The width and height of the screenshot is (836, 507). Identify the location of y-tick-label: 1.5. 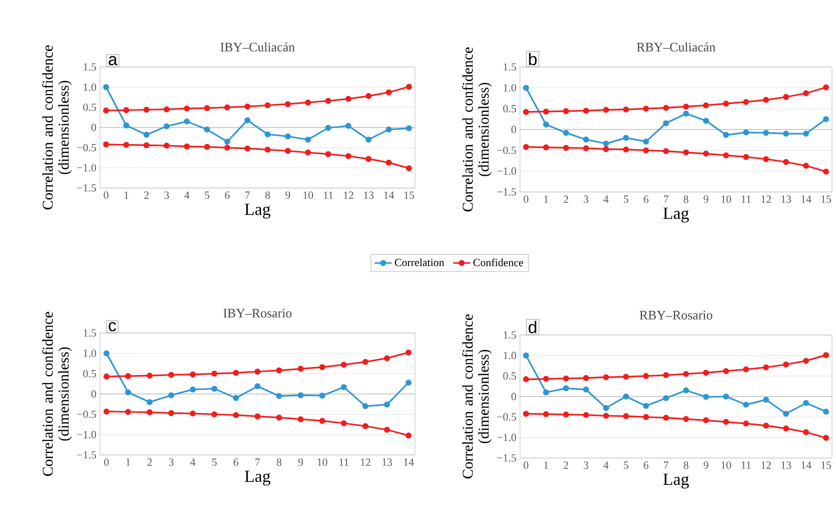
(510, 335).